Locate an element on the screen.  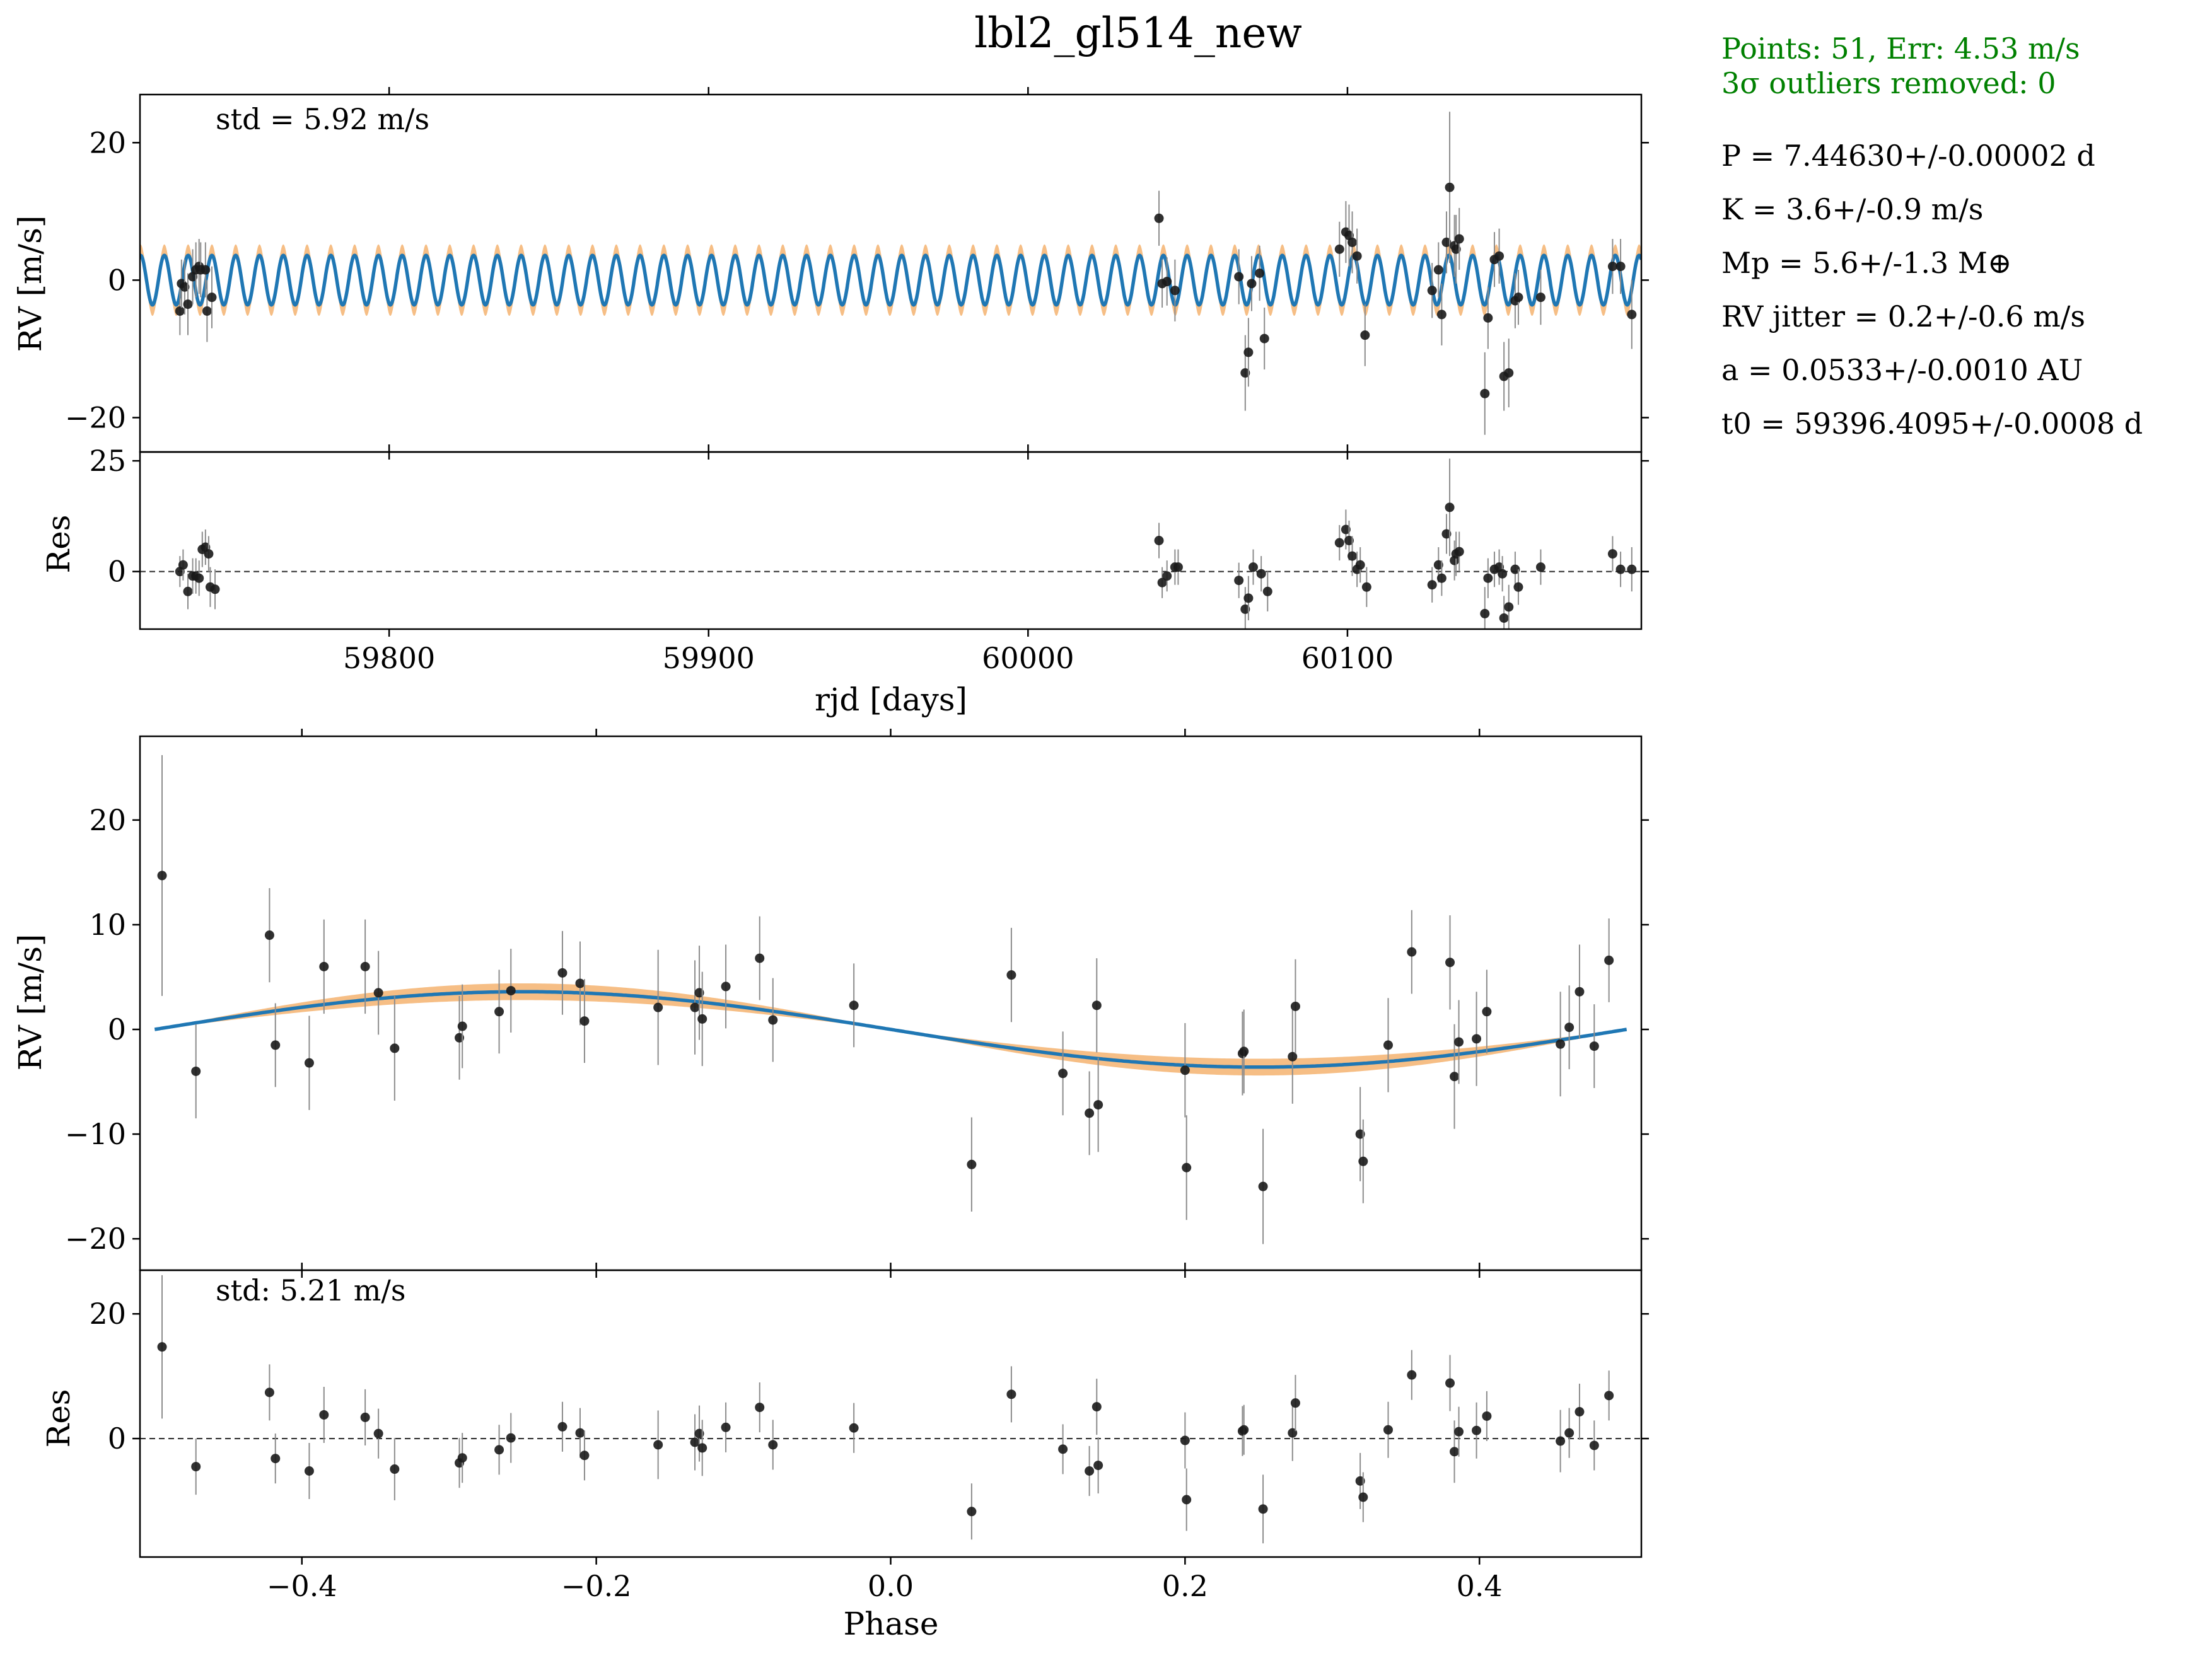
phase-res-y-tick-label: 20 is located at coordinates (107, 1314).